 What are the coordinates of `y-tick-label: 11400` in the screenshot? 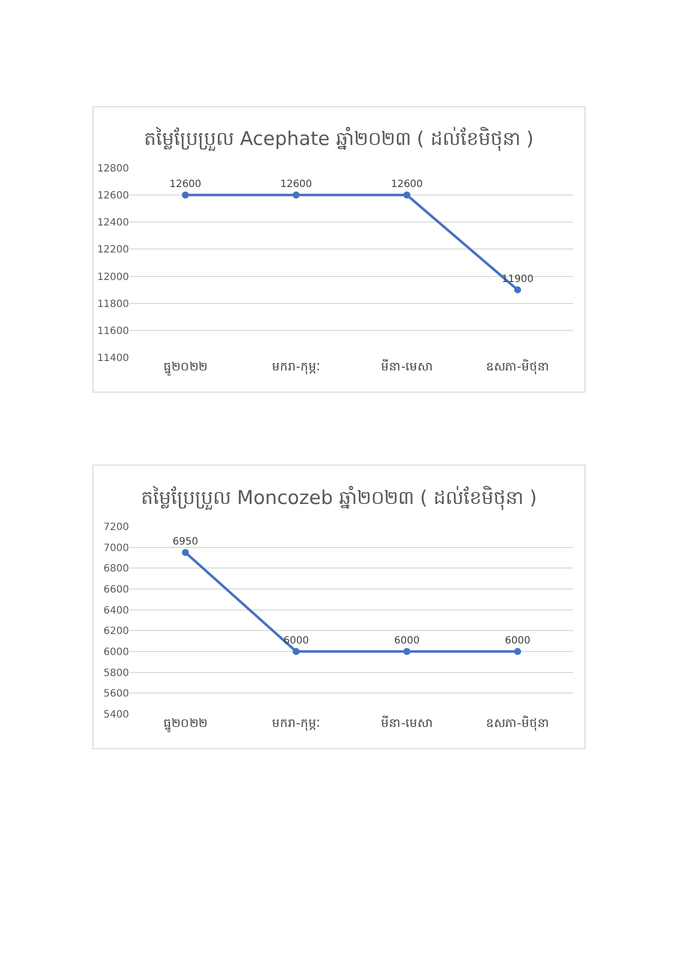 It's located at (113, 358).